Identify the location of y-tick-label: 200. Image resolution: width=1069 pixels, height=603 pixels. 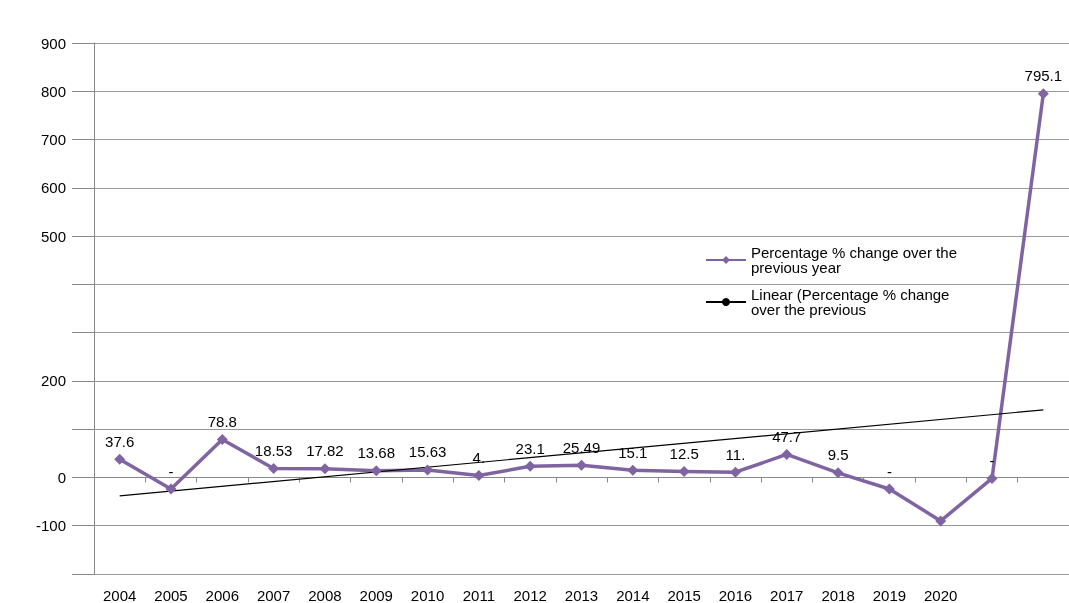
(53, 381).